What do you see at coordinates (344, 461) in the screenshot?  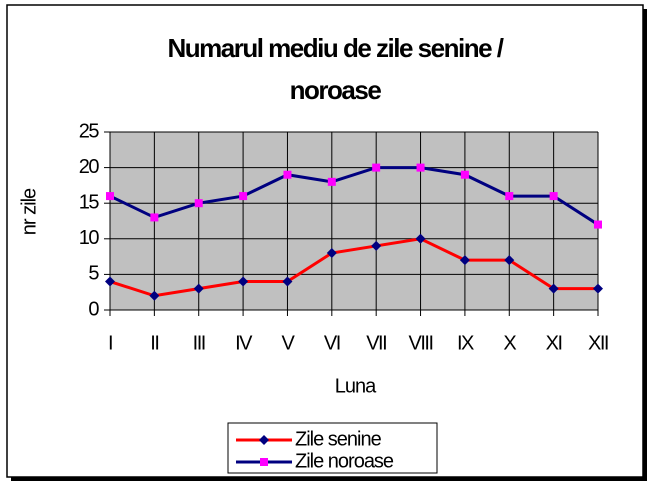 I see `legend-label: Zile noroase` at bounding box center [344, 461].